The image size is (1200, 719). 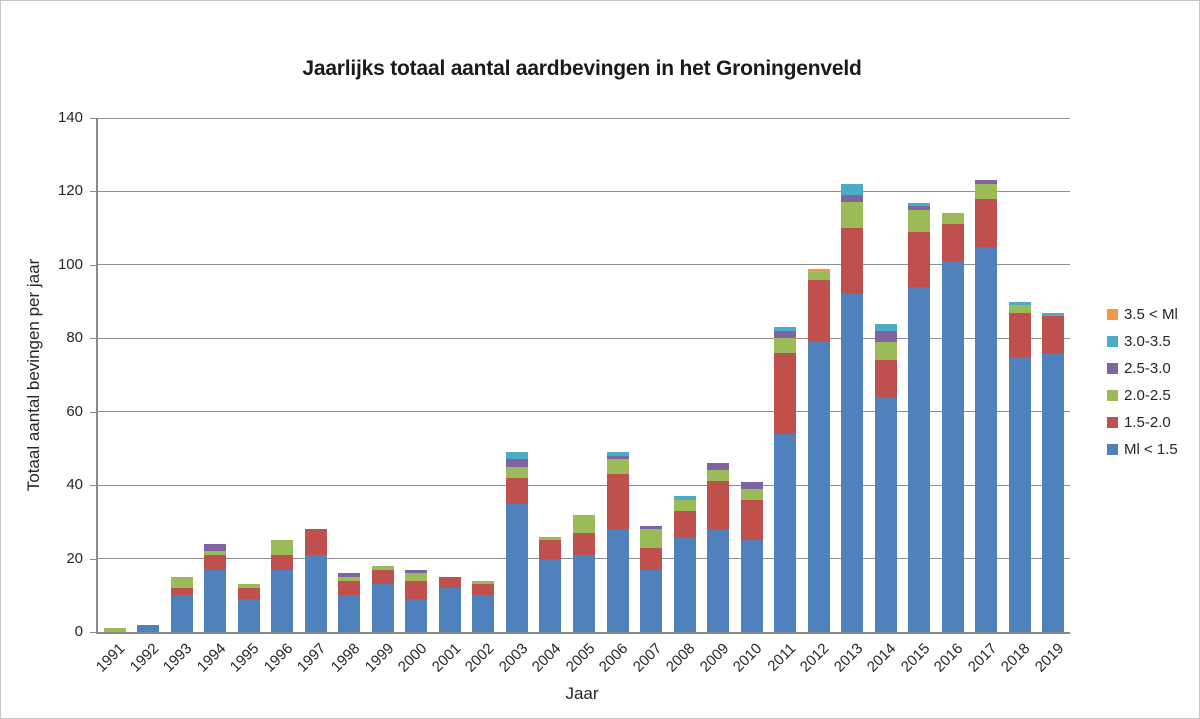 I want to click on legend-label: 3.0-3.5, so click(x=1147, y=341).